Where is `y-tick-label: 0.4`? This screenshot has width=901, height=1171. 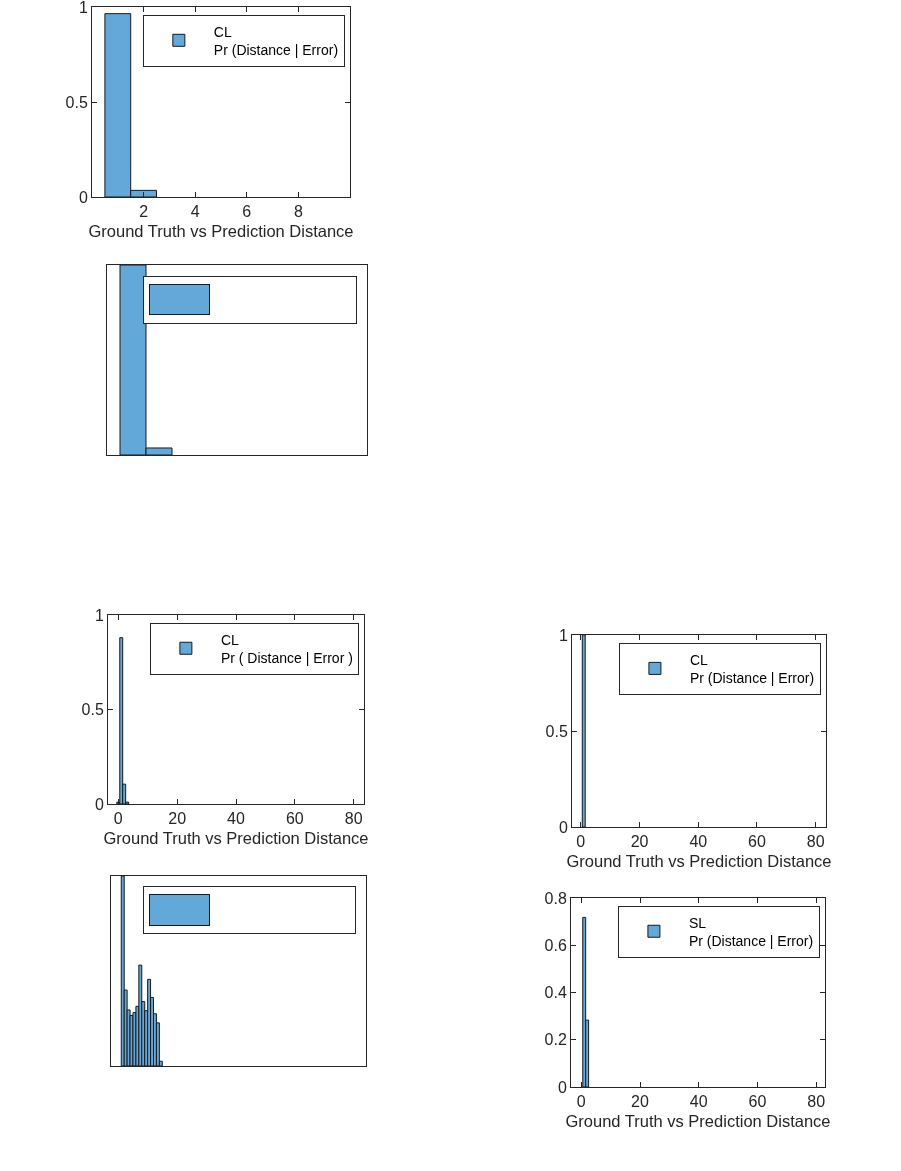 y-tick-label: 0.4 is located at coordinates (555, 993).